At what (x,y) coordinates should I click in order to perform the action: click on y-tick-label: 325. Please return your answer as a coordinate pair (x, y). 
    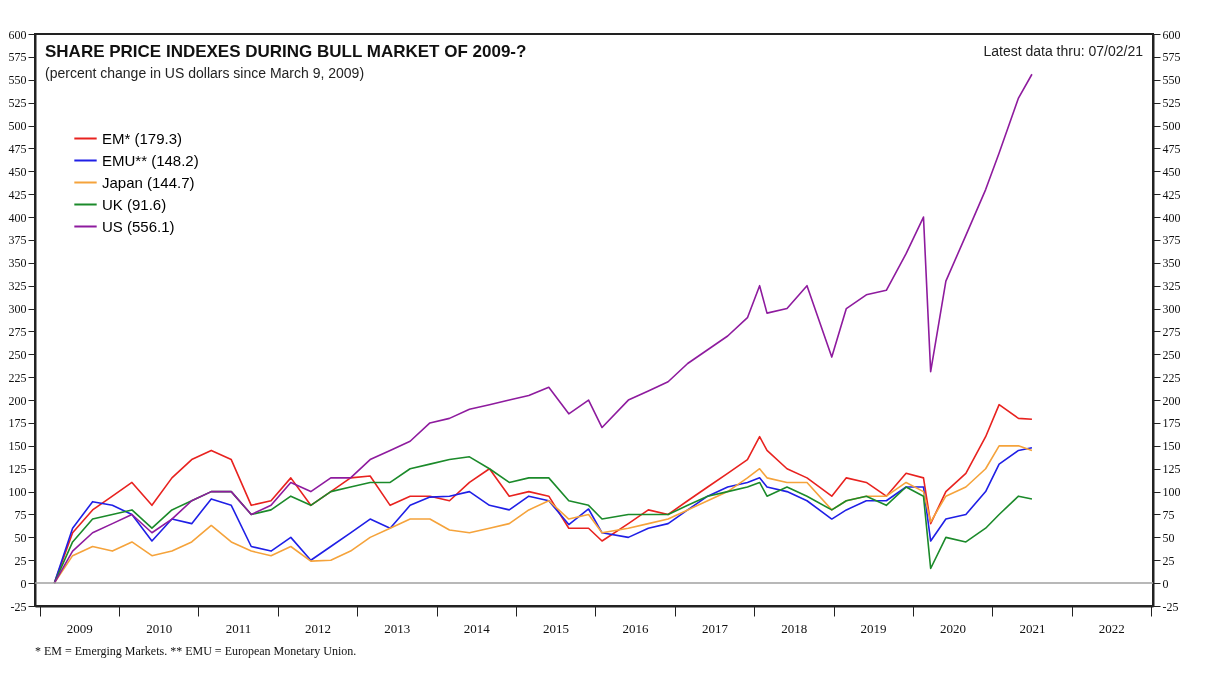
    Looking at the image, I should click on (17, 286).